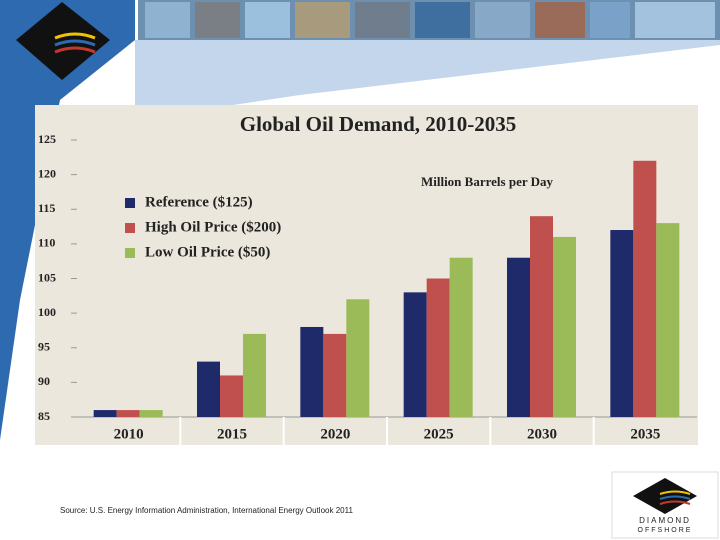  What do you see at coordinates (47, 312) in the screenshot?
I see `y-tick-label: 100` at bounding box center [47, 312].